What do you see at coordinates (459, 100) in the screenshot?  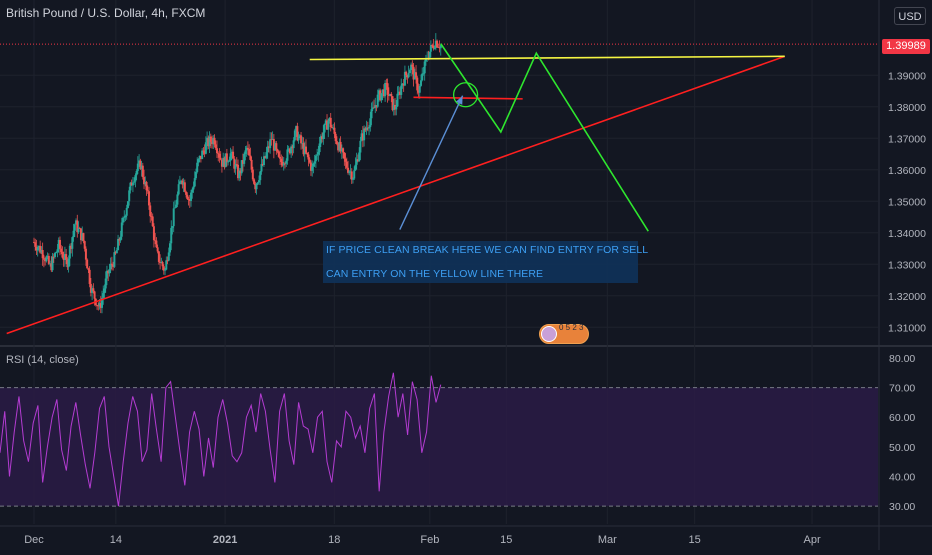 I see `arrow-head` at bounding box center [459, 100].